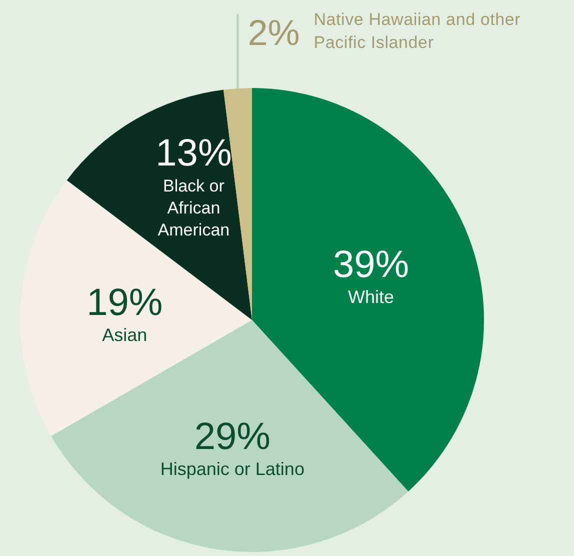 Image resolution: width=574 pixels, height=556 pixels. What do you see at coordinates (124, 303) in the screenshot?
I see `data-label: 19%` at bounding box center [124, 303].